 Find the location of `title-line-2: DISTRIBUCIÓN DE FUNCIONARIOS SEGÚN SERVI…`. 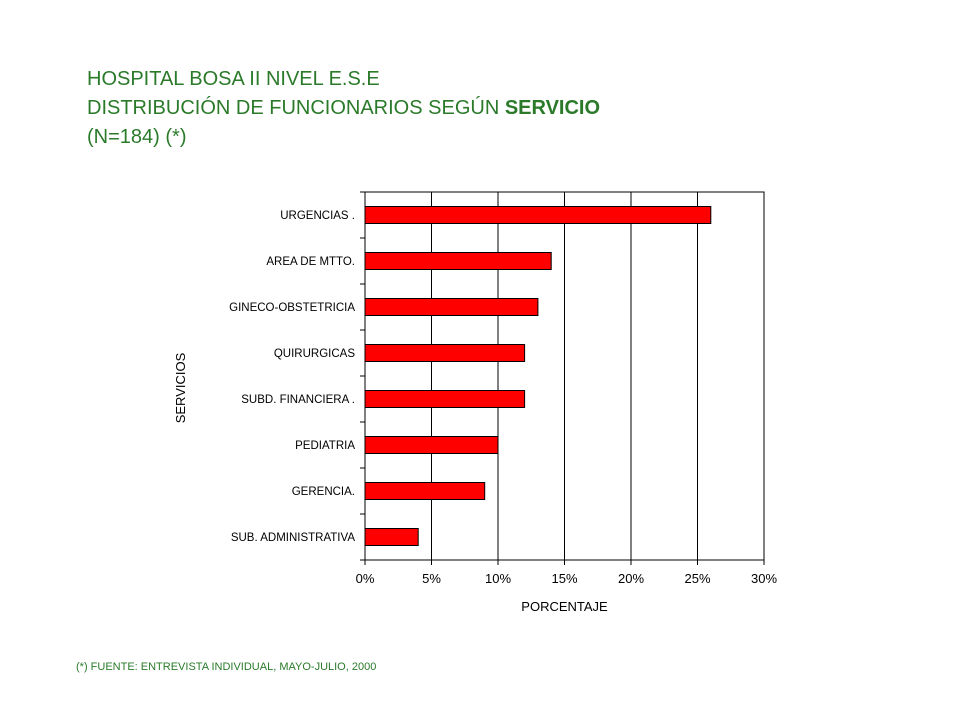

title-line-2: DISTRIBUCIÓN DE FUNCIONARIOS SEGÚN SERVI… is located at coordinates (343, 108).